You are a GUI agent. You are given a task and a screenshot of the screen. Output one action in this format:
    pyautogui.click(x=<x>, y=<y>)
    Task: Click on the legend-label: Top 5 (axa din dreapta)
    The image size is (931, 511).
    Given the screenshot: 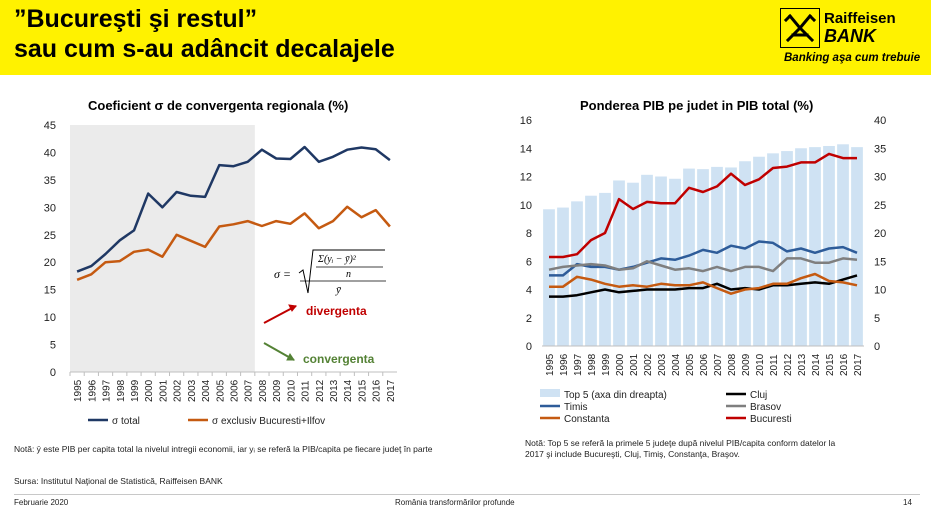 What is the action you would take?
    pyautogui.click(x=615, y=395)
    